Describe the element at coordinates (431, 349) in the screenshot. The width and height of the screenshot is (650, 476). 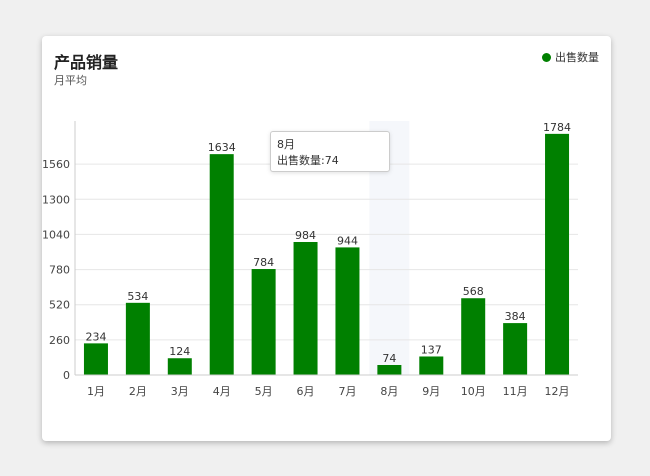
I see `data-label: 137` at that location.